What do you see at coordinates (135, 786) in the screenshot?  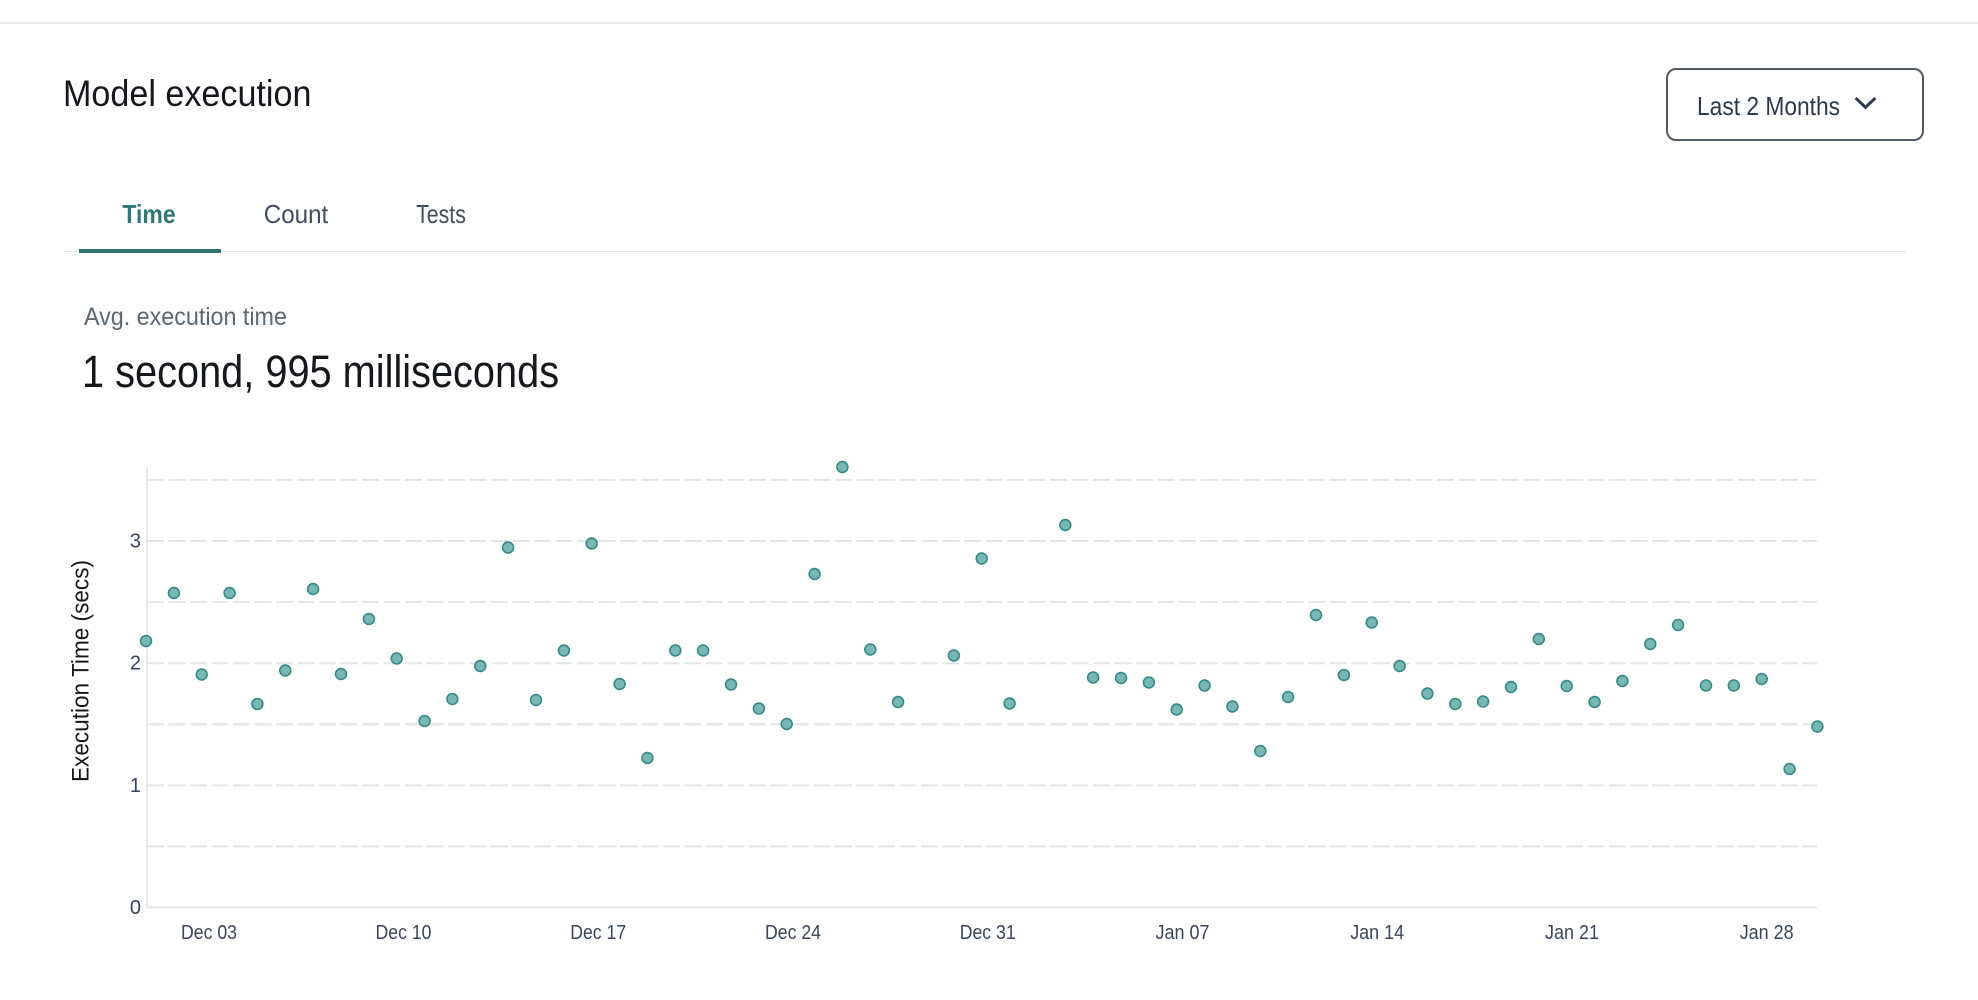 I see `svg-text: 1` at bounding box center [135, 786].